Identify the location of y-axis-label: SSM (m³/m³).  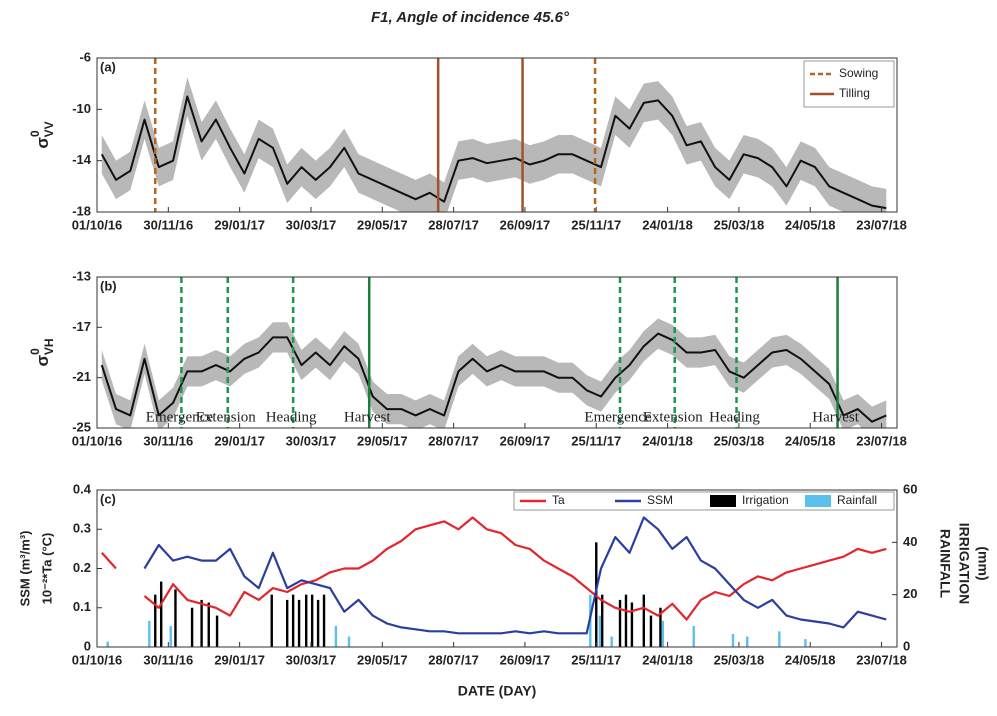
(24, 569).